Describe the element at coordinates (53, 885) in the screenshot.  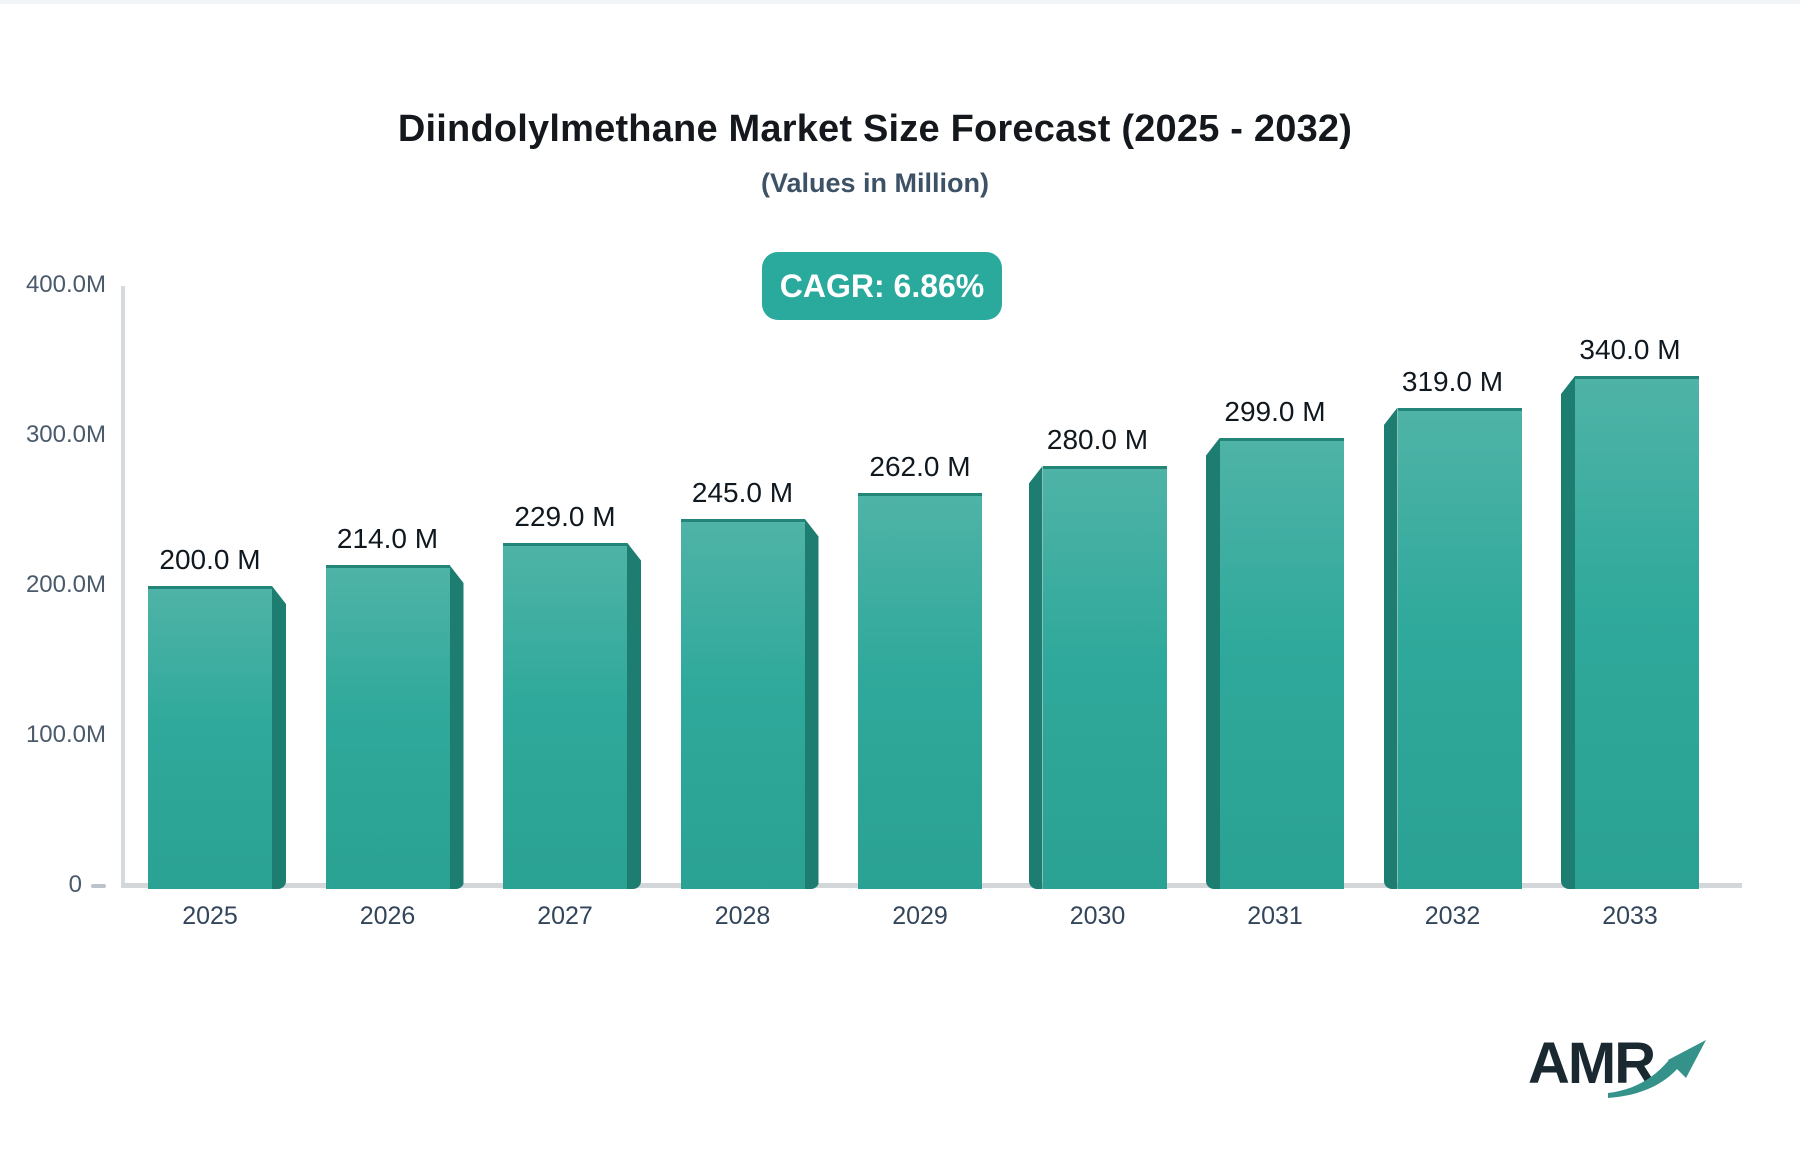
I see `y-axis-tick-label: 0` at that location.